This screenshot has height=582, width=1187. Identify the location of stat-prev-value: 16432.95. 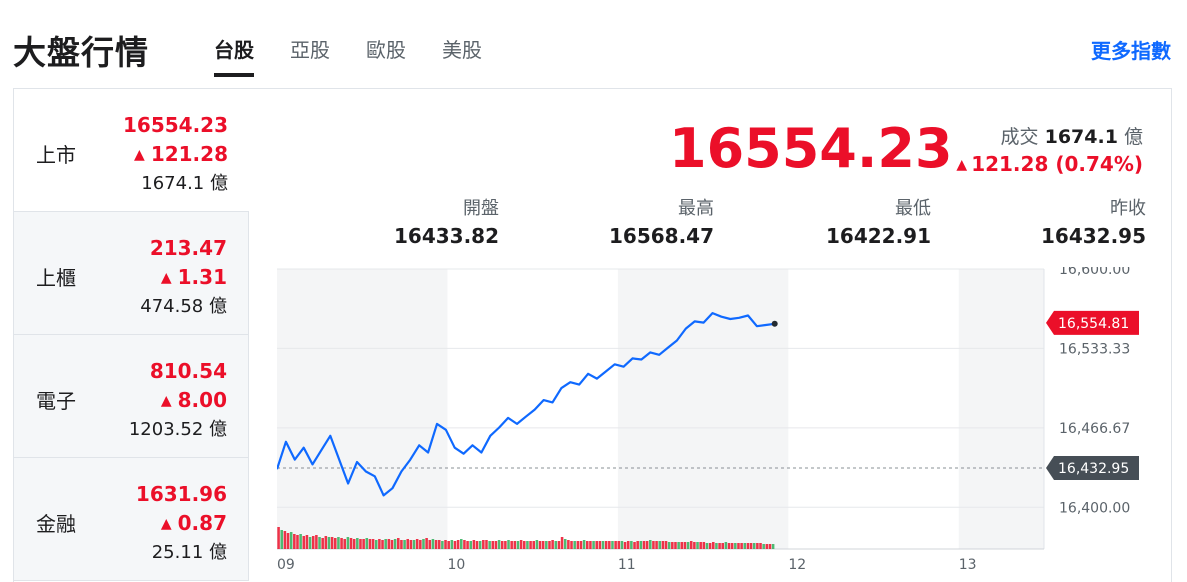
(1094, 236).